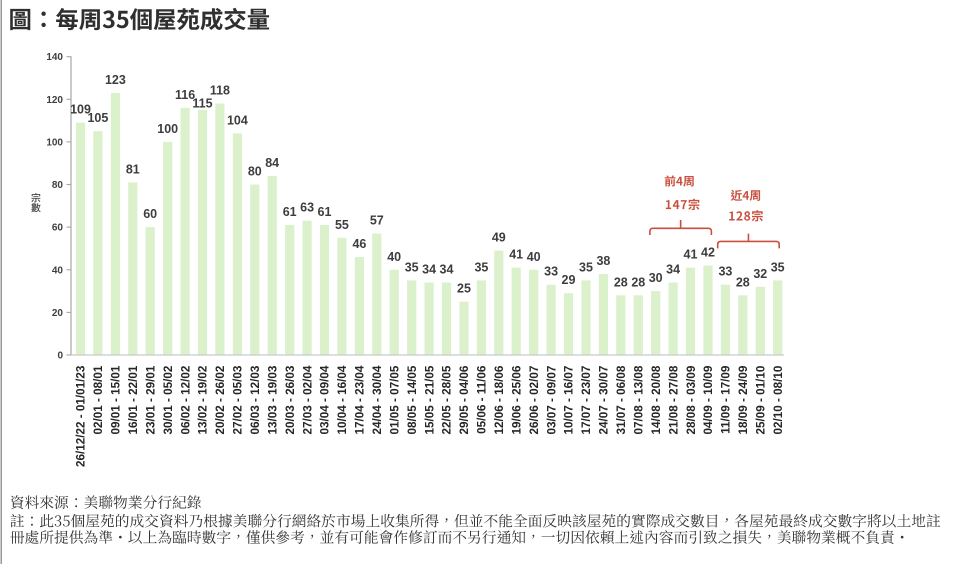 Image resolution: width=958 pixels, height=569 pixels. Describe the element at coordinates (185, 95) in the screenshot. I see `svg-text: 116` at that location.